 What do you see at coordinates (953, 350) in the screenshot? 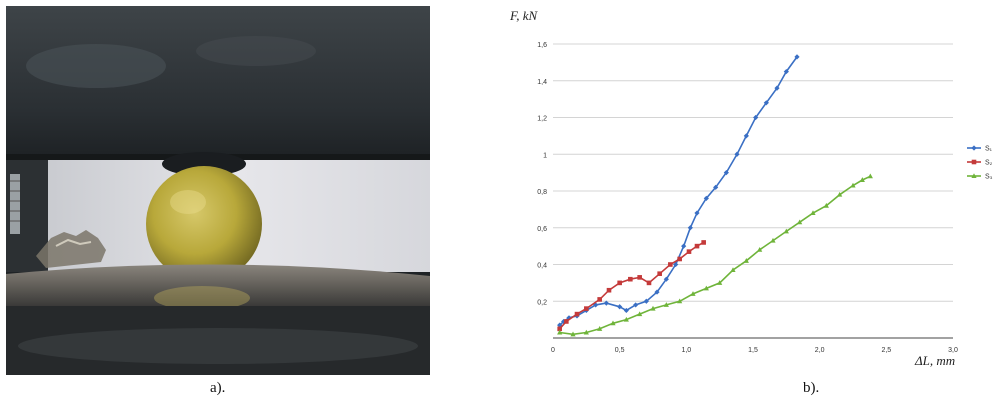
I see `x-tick-label-6: 3,0` at bounding box center [953, 350].